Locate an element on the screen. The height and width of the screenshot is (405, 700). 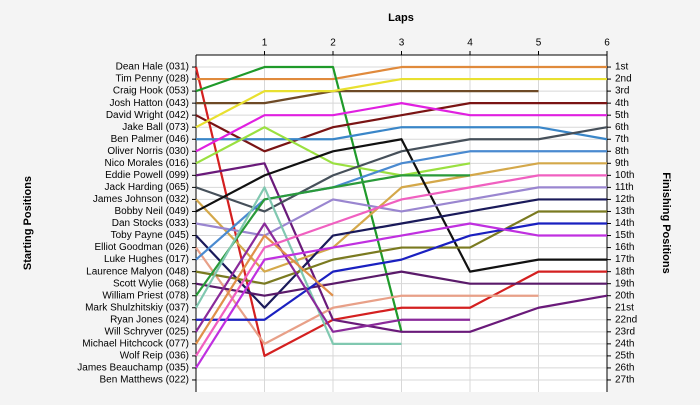
y-tick-label: Mark Shulzhitskiy (037) is located at coordinates (137, 307).